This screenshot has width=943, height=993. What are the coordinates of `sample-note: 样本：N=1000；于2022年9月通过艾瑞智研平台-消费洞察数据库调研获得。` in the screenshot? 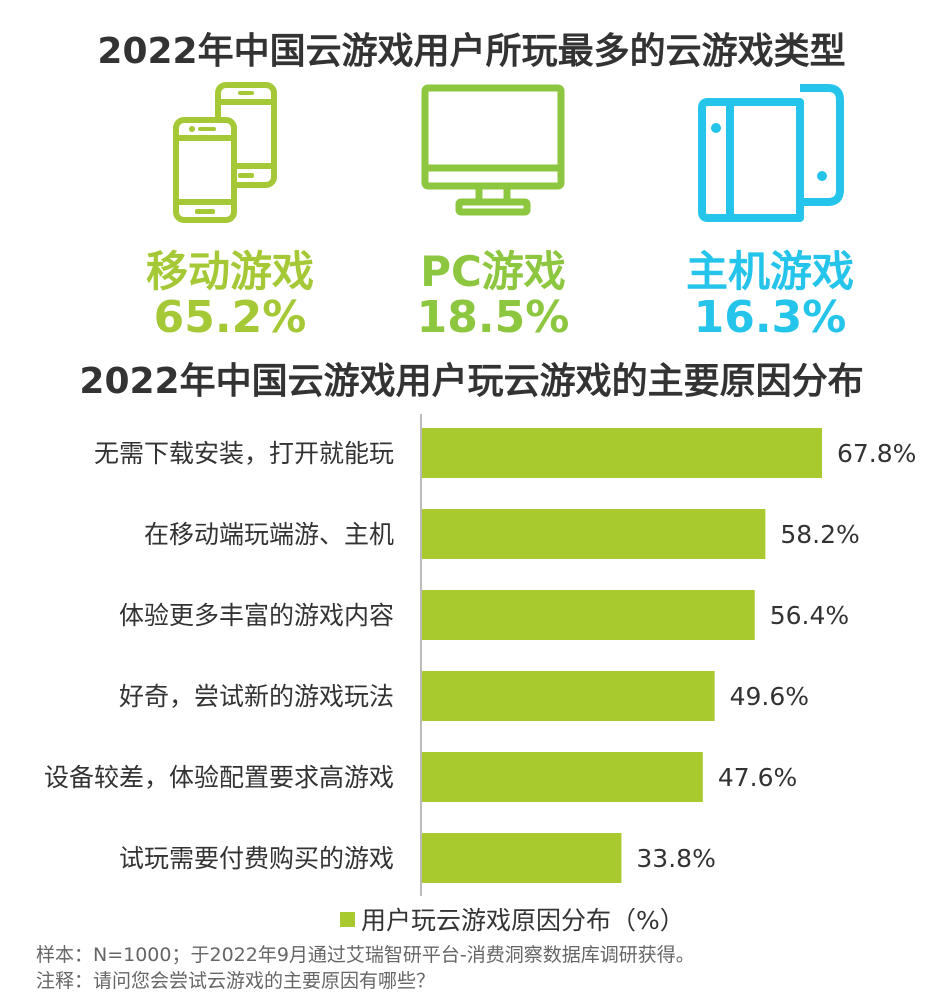 It's located at (365, 955).